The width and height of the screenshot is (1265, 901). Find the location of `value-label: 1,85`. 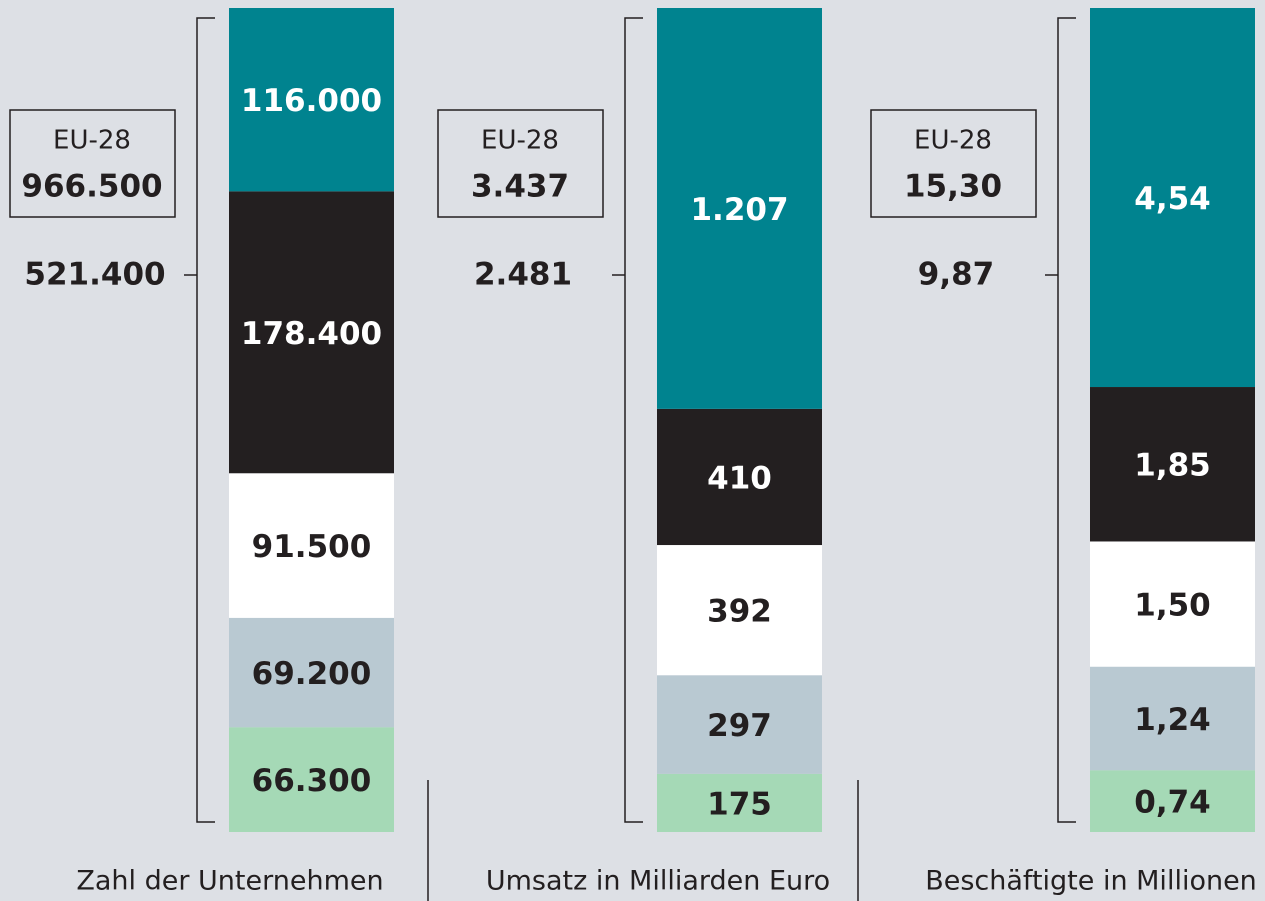

value-label: 1,85 is located at coordinates (1172, 466).